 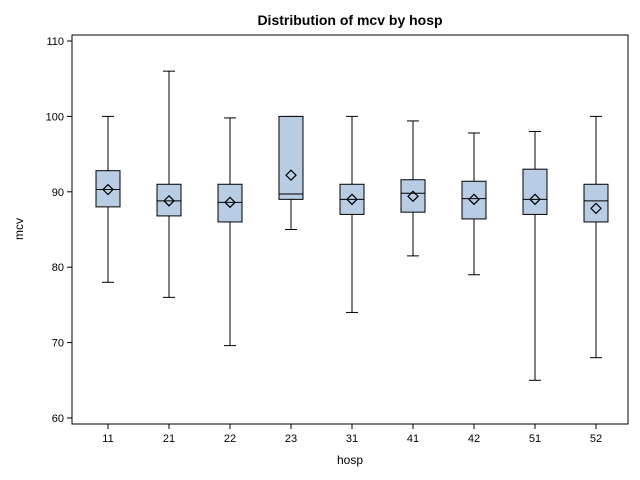 What do you see at coordinates (58, 344) in the screenshot?
I see `y-tick-label: 70` at bounding box center [58, 344].